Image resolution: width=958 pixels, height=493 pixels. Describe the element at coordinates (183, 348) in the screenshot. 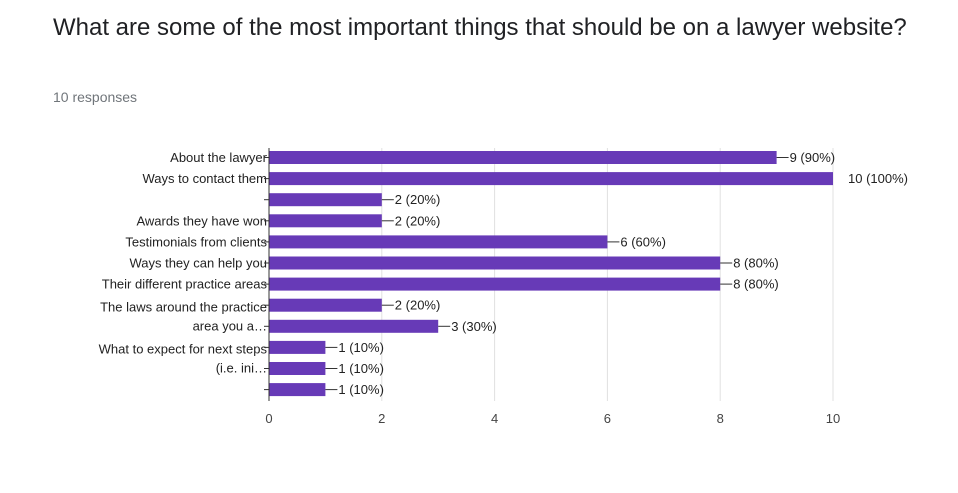

I see `category-label: What to expect for next steps` at that location.